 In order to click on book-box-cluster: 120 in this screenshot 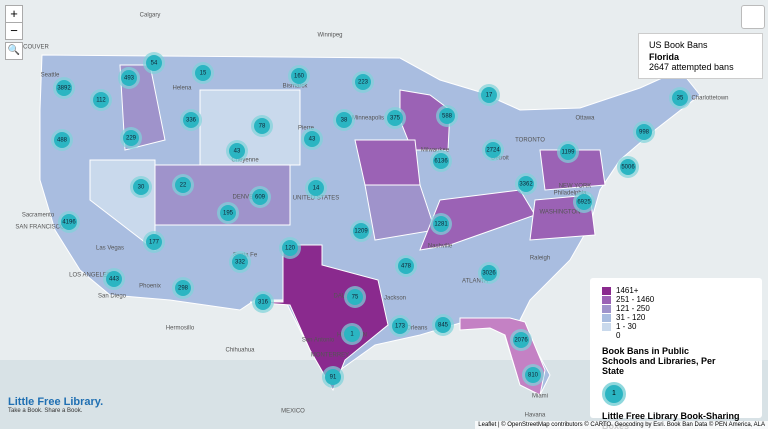, I will do `click(290, 248)`.